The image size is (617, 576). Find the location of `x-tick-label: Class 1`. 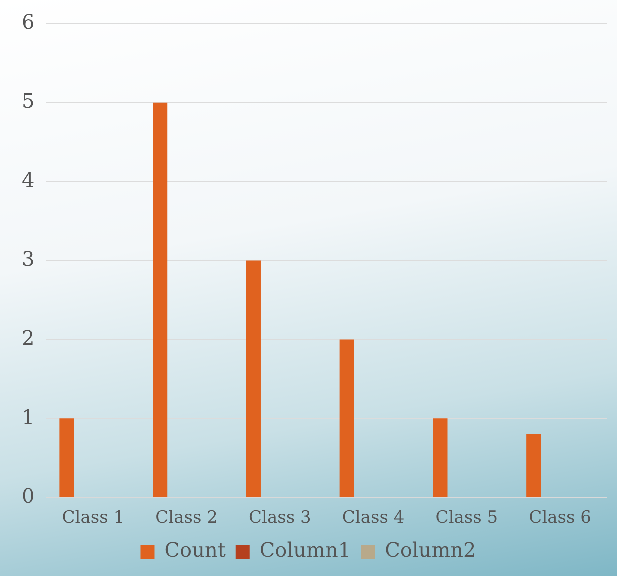

x-tick-label: Class 1 is located at coordinates (93, 518).